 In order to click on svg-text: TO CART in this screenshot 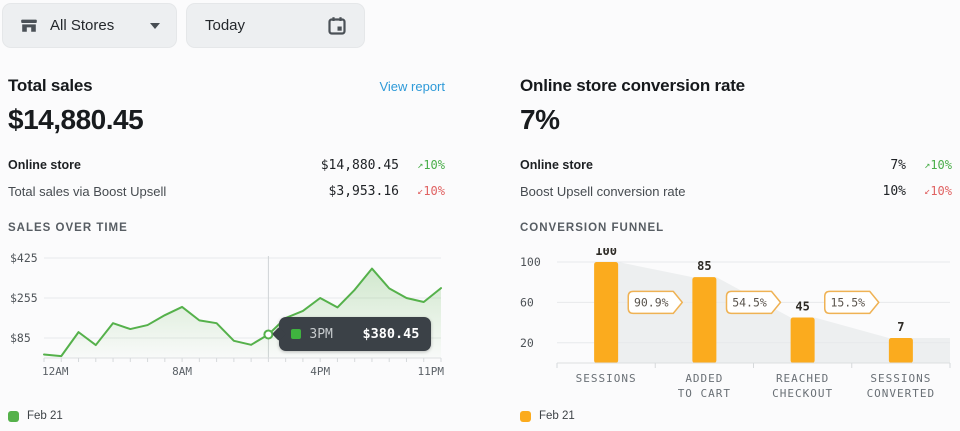, I will do `click(704, 393)`.